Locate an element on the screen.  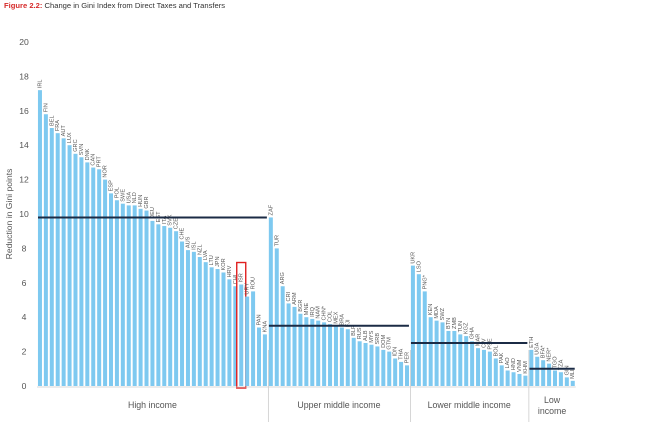
figure-label: Figure 2.2: is located at coordinates (23, 5).